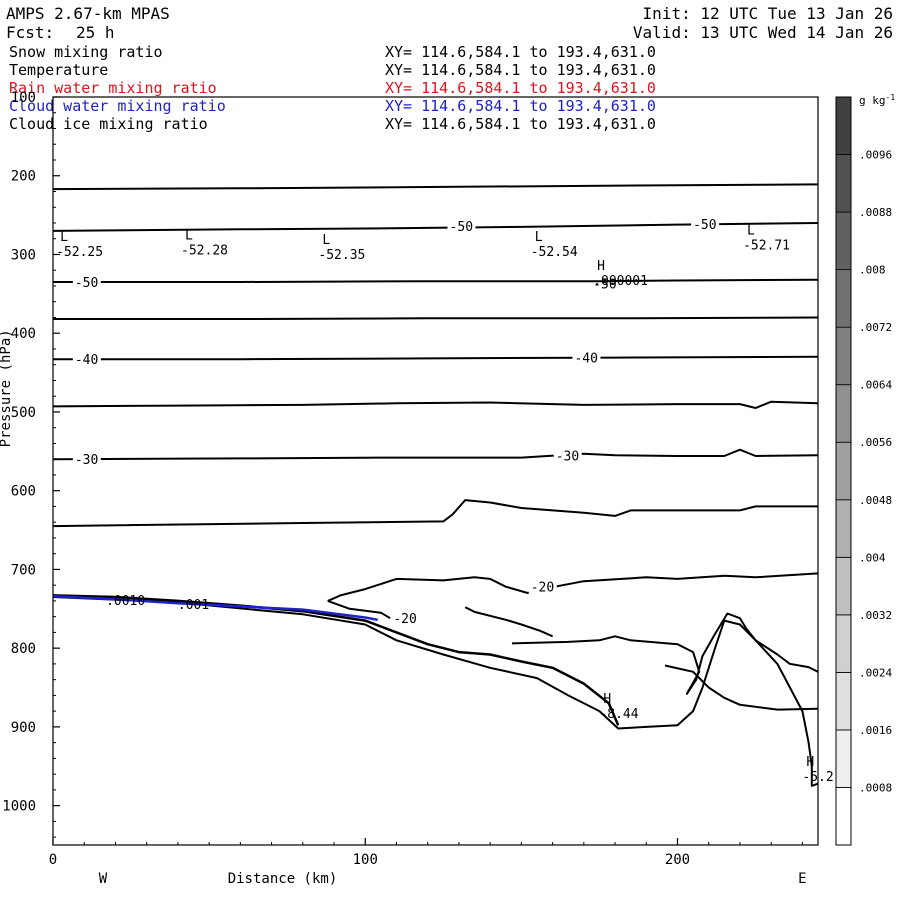  What do you see at coordinates (341, 255) in the screenshot?
I see `extremum-value: -52.35` at bounding box center [341, 255].